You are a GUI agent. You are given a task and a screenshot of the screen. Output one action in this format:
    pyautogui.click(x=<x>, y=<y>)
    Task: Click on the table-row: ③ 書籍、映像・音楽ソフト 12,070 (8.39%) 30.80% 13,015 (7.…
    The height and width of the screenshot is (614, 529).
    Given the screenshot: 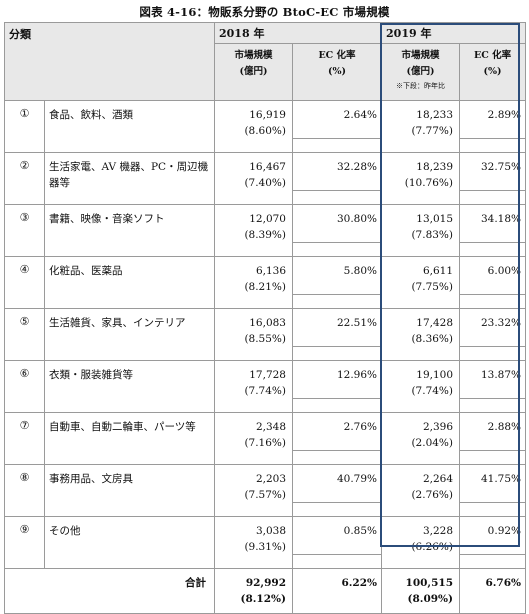 What is the action you would take?
    pyautogui.click(x=265, y=230)
    